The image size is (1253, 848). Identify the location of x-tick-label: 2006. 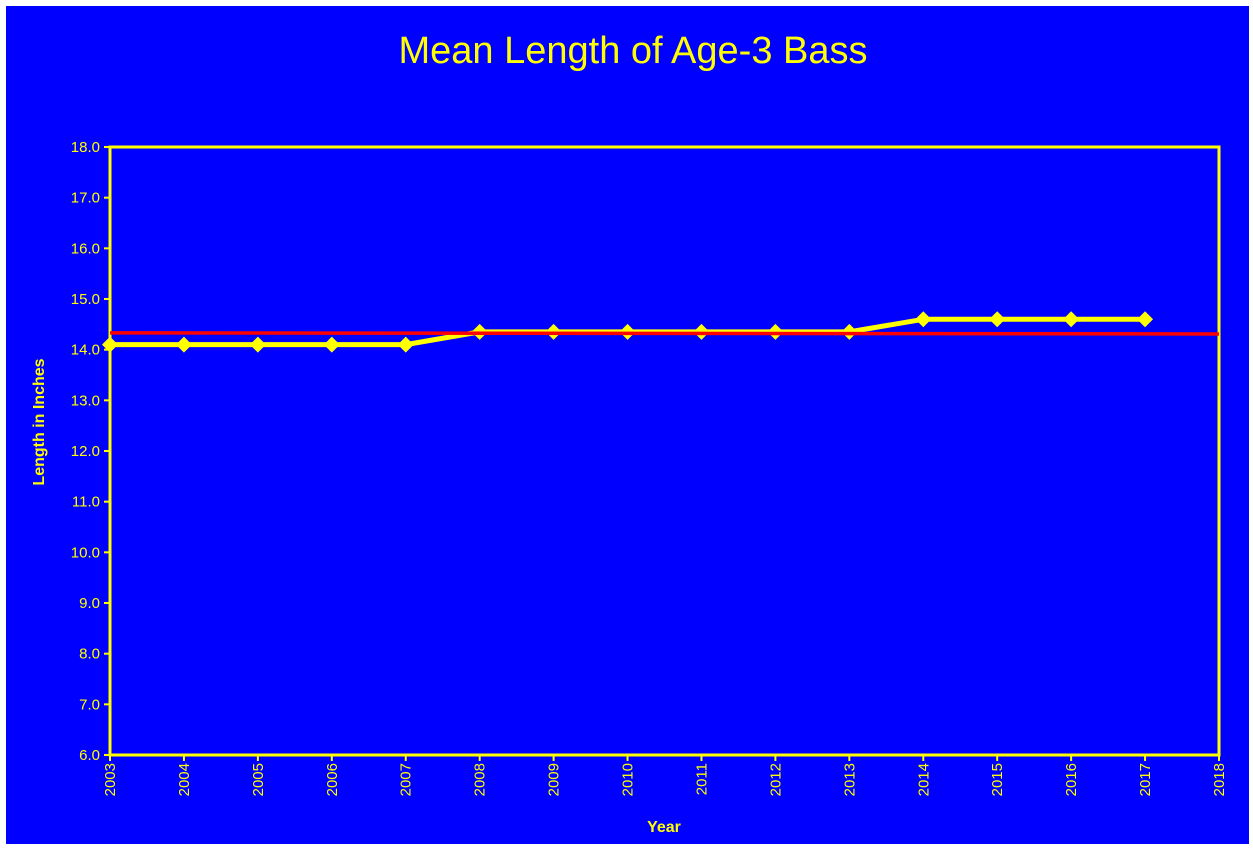
(332, 779).